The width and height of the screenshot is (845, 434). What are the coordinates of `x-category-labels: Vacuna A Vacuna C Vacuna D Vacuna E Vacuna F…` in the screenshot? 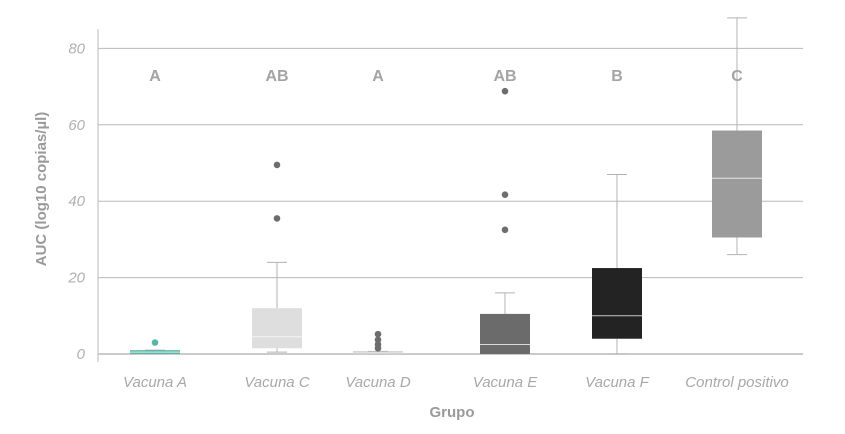 It's located at (456, 382).